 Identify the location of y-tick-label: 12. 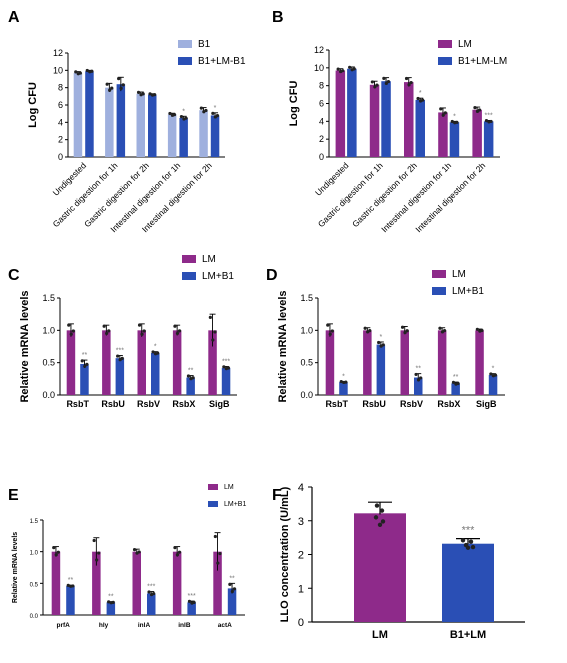
(58, 53).